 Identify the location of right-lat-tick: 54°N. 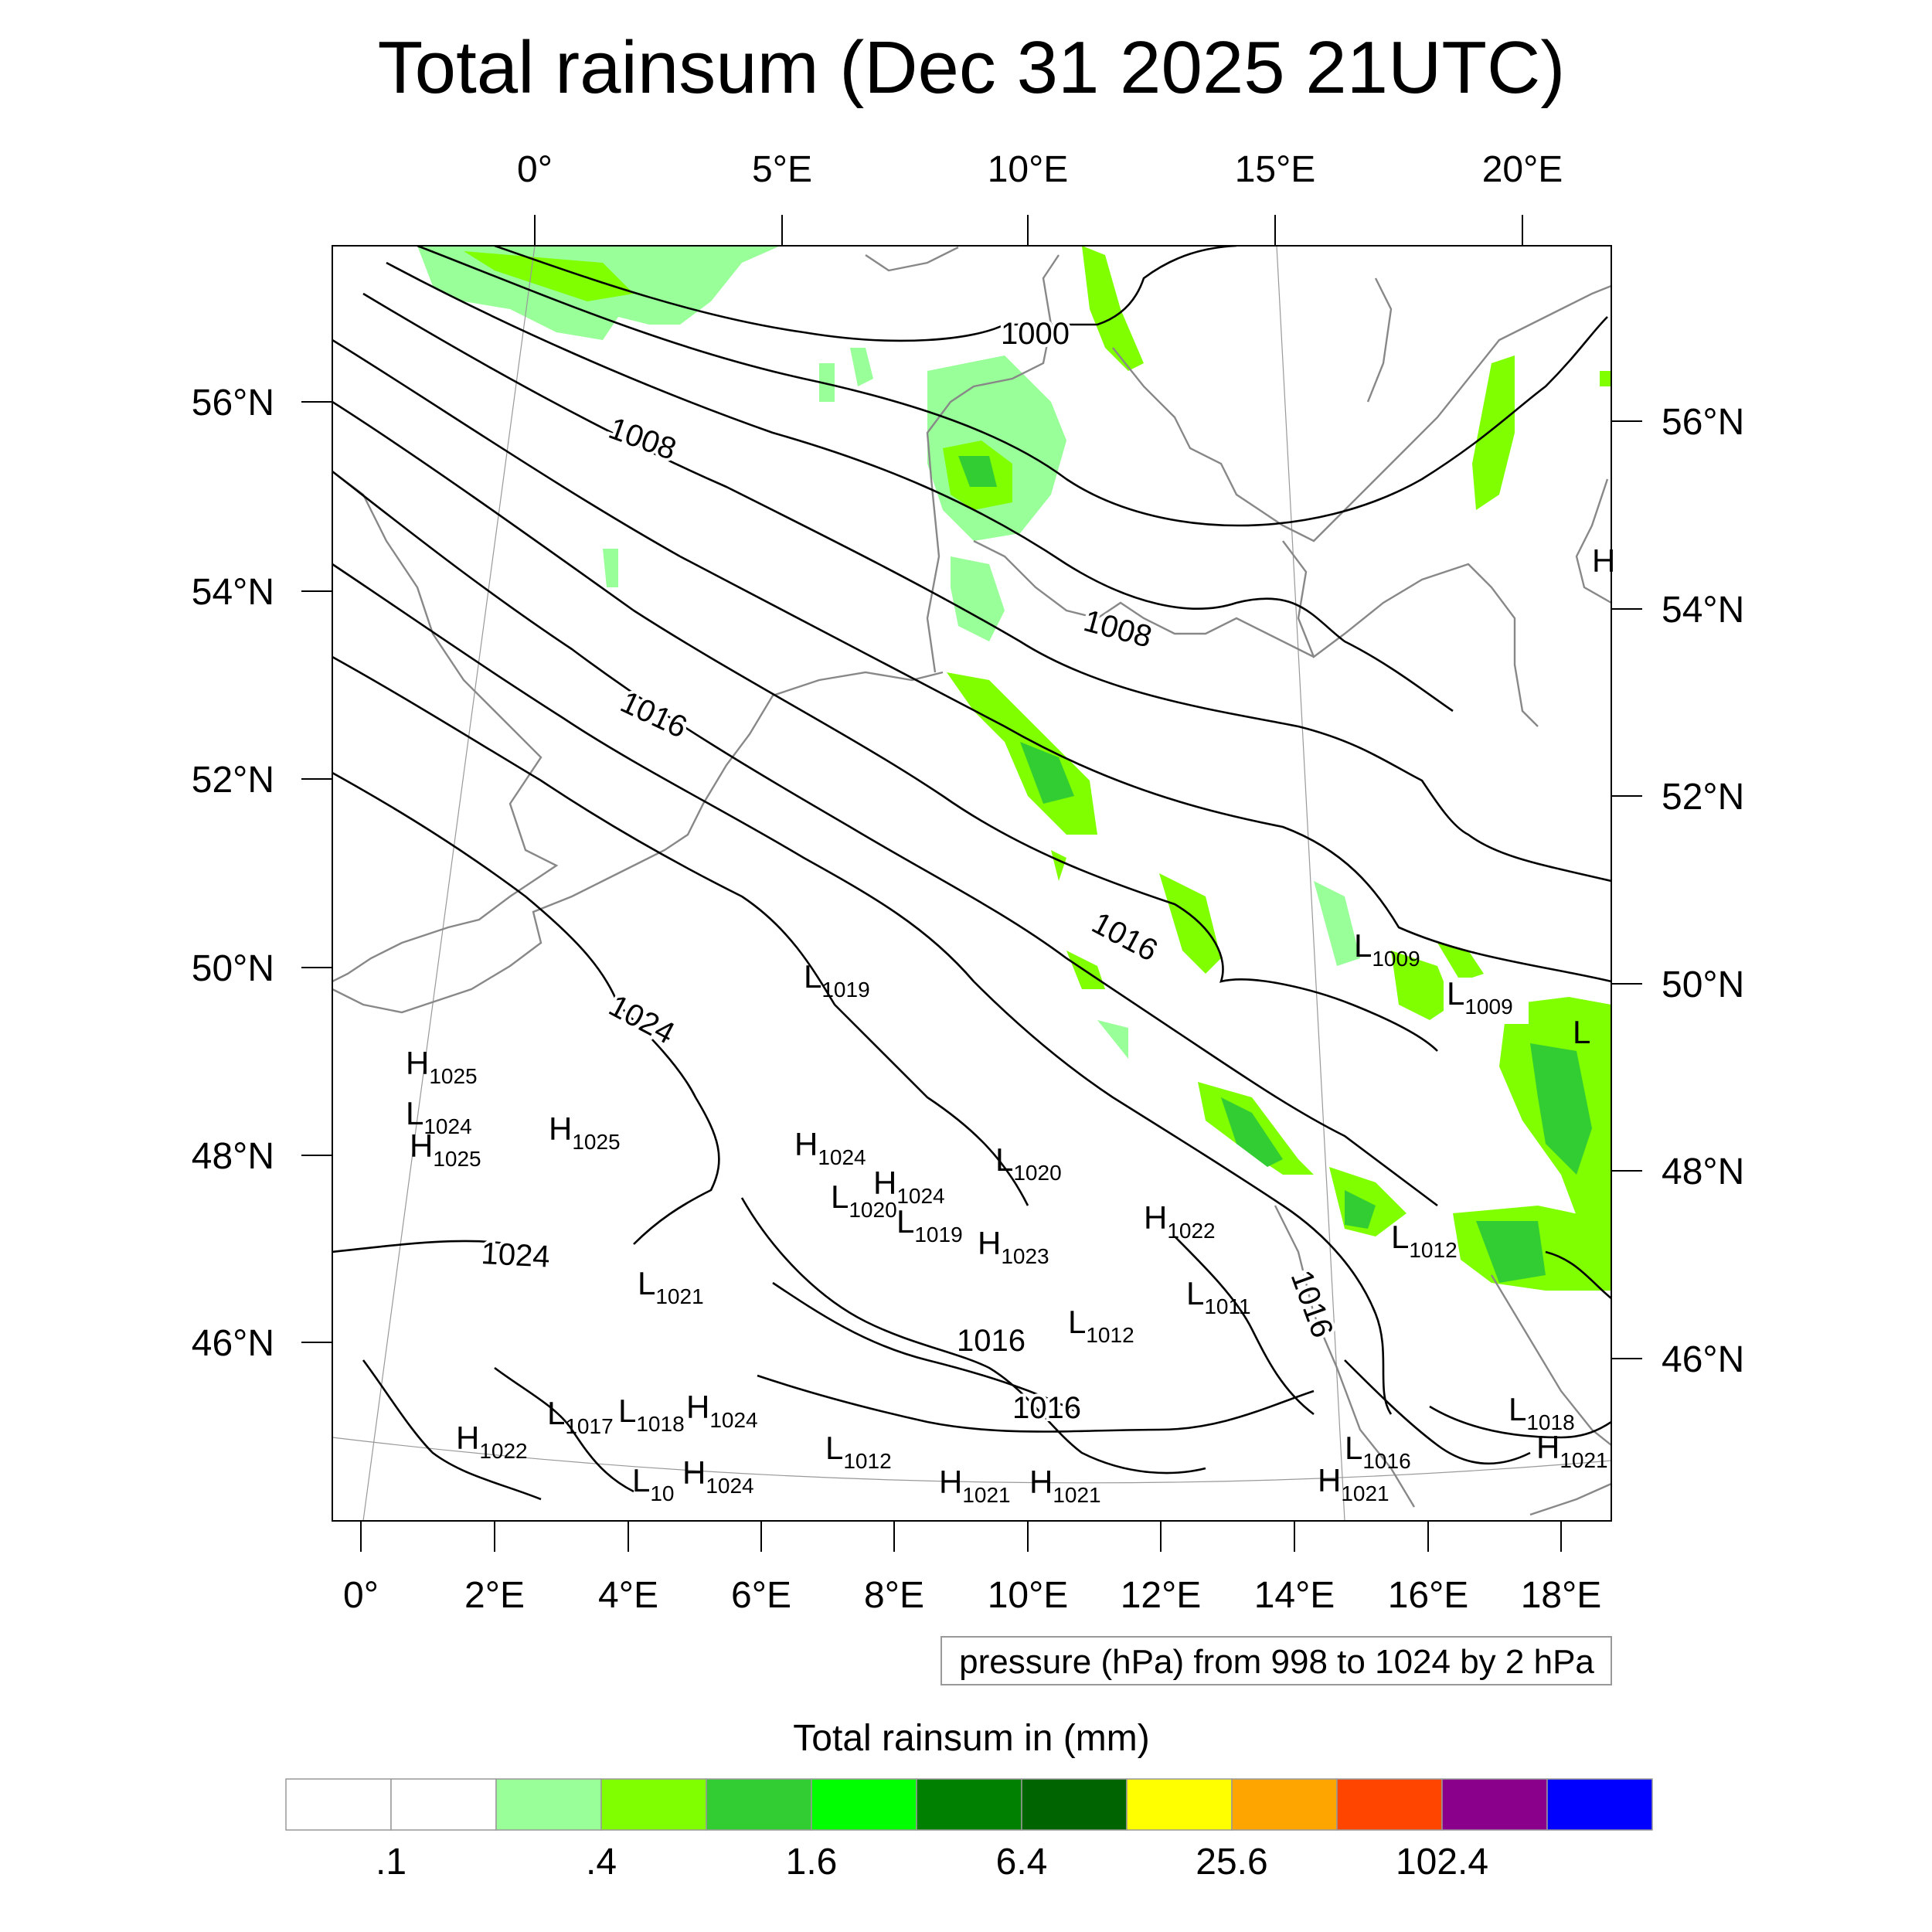
(1703, 610).